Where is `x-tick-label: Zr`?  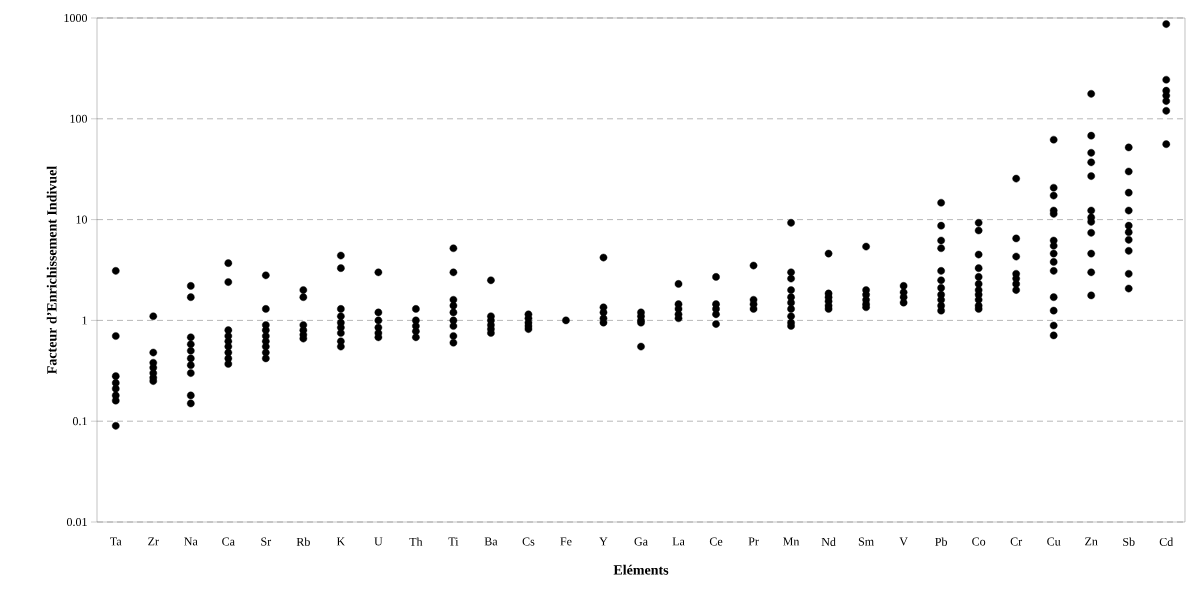 x-tick-label: Zr is located at coordinates (153, 541).